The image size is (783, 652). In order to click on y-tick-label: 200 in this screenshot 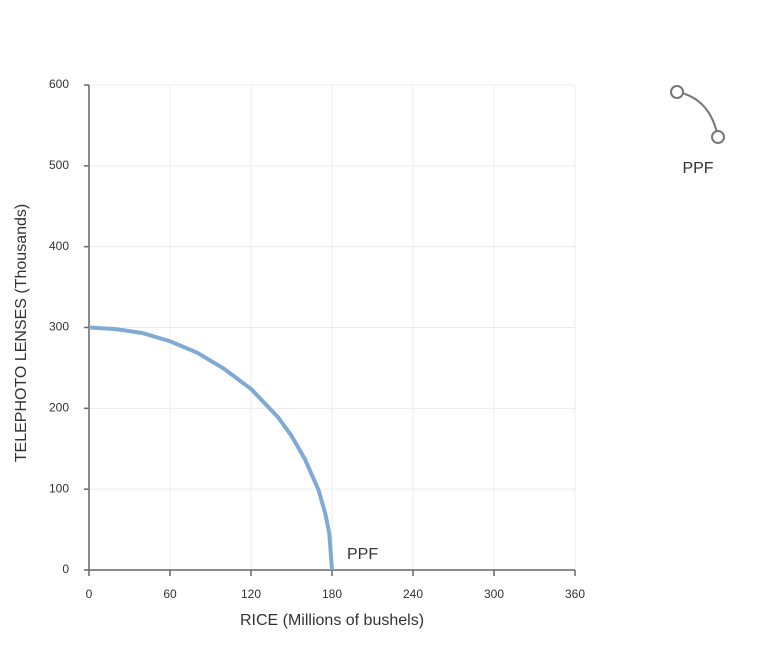, I will do `click(59, 408)`.